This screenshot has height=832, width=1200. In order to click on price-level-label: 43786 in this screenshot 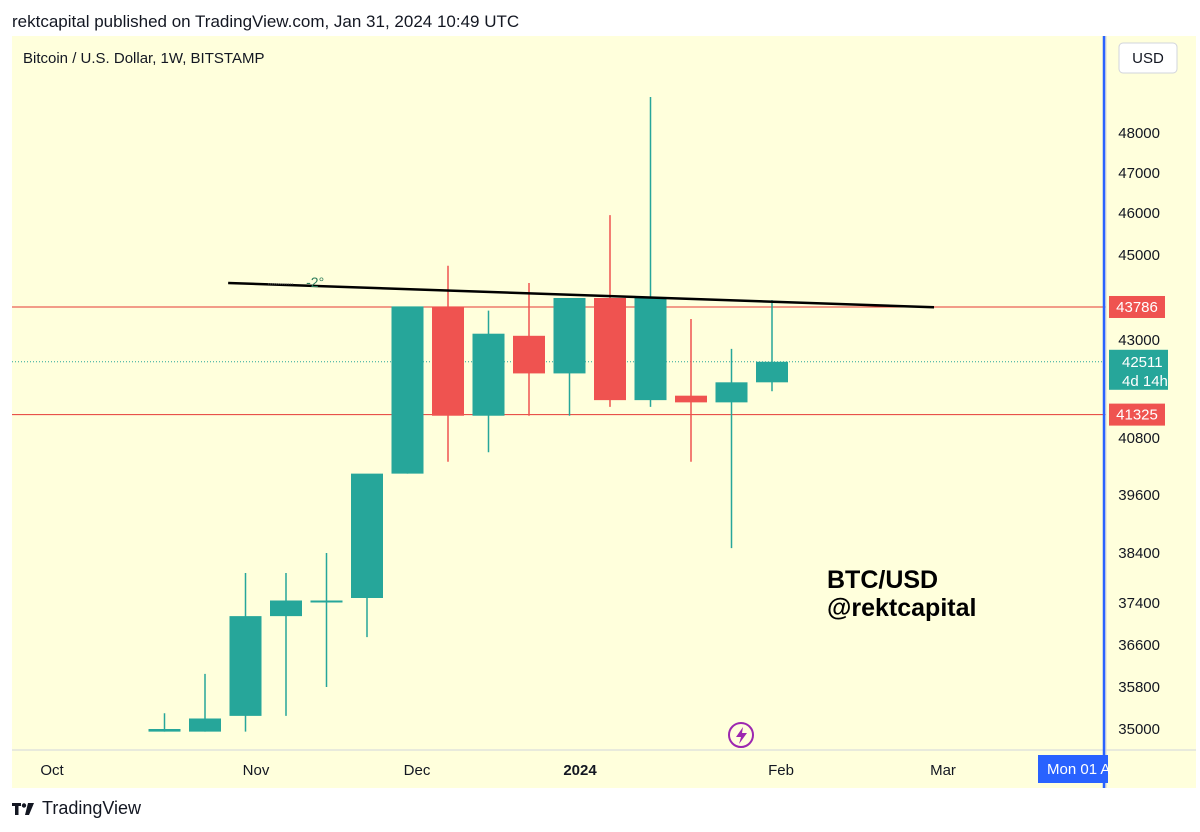, I will do `click(1137, 307)`.